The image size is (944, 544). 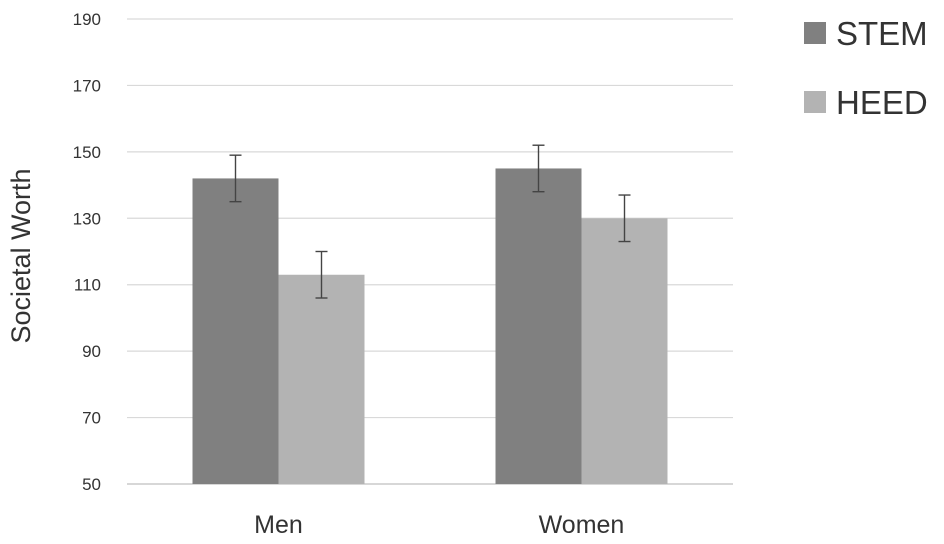 I want to click on y-tick-label: 90, so click(x=91, y=351).